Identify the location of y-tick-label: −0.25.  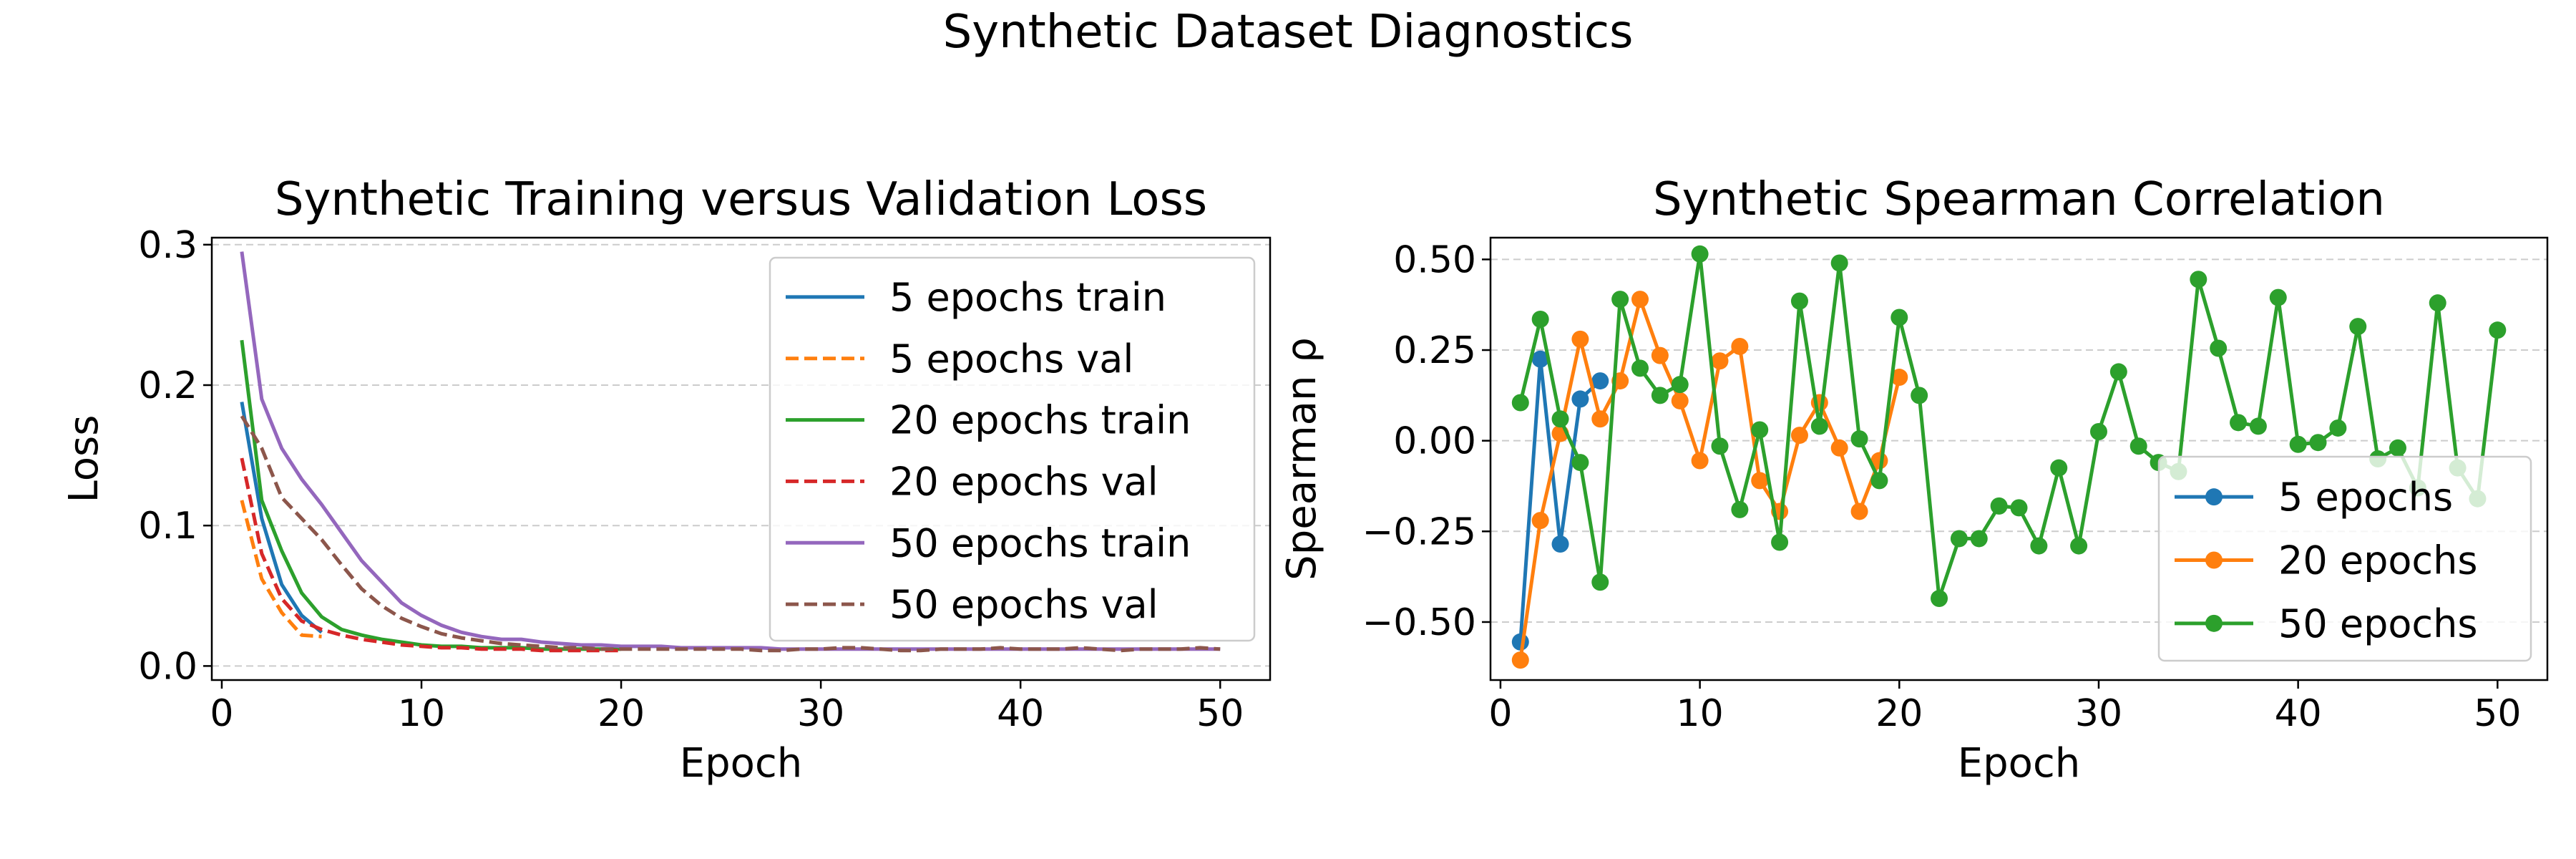
(1419, 531).